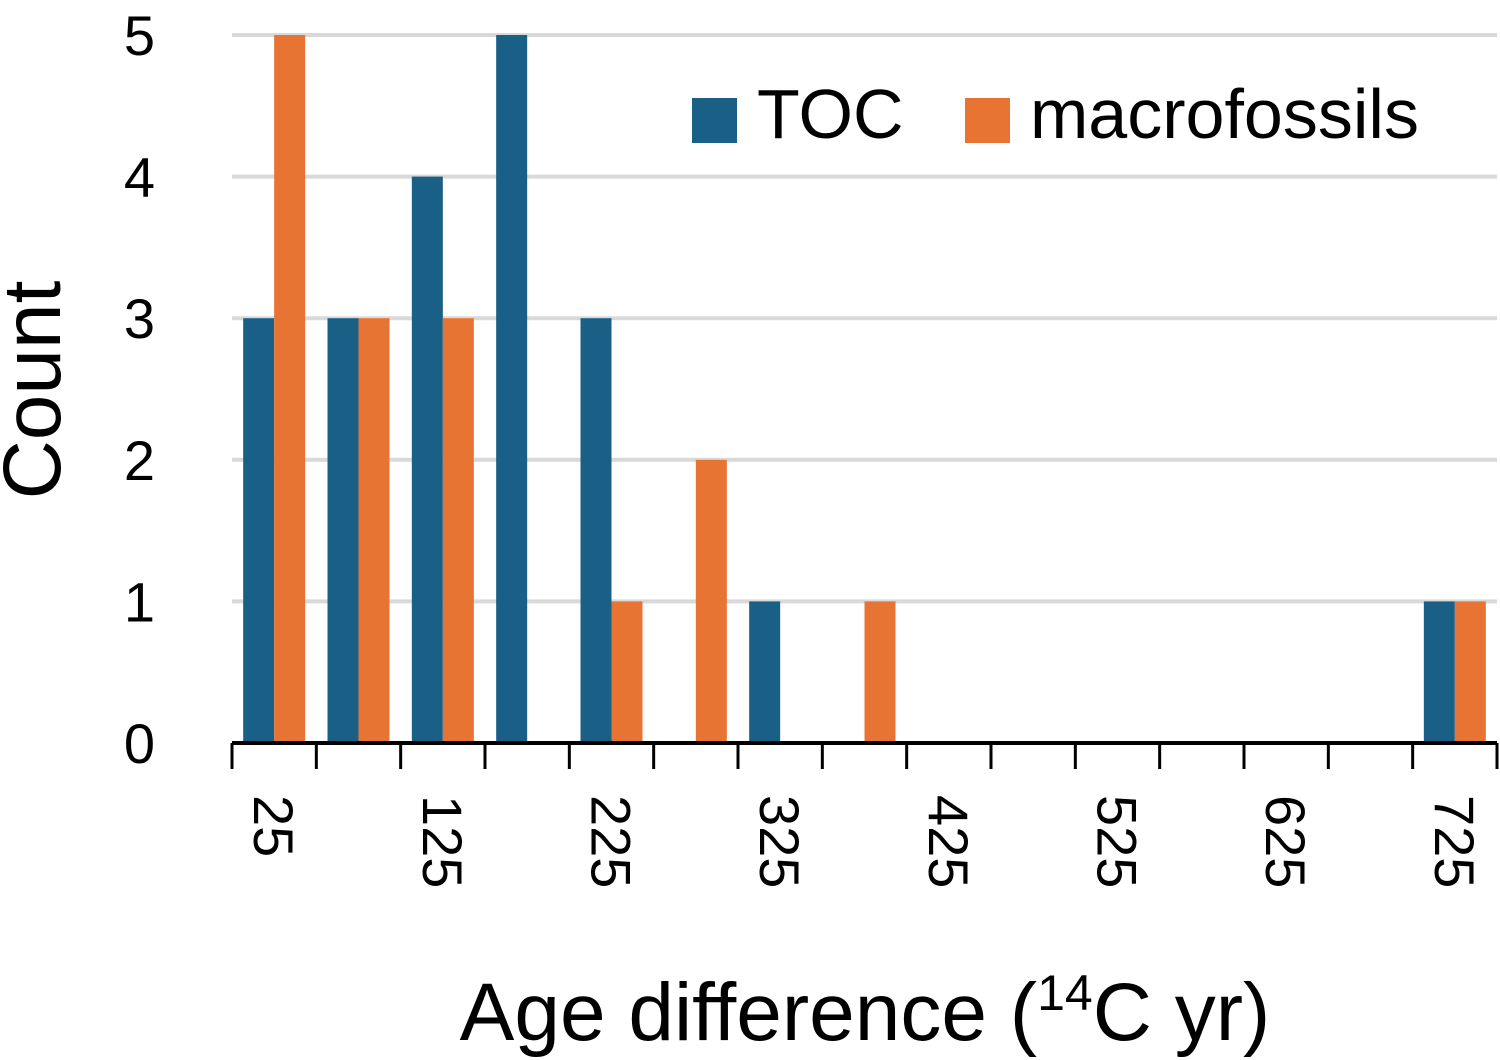  What do you see at coordinates (748, 1012) in the screenshot?
I see `x-axis-title-main: Age difference (` at bounding box center [748, 1012].